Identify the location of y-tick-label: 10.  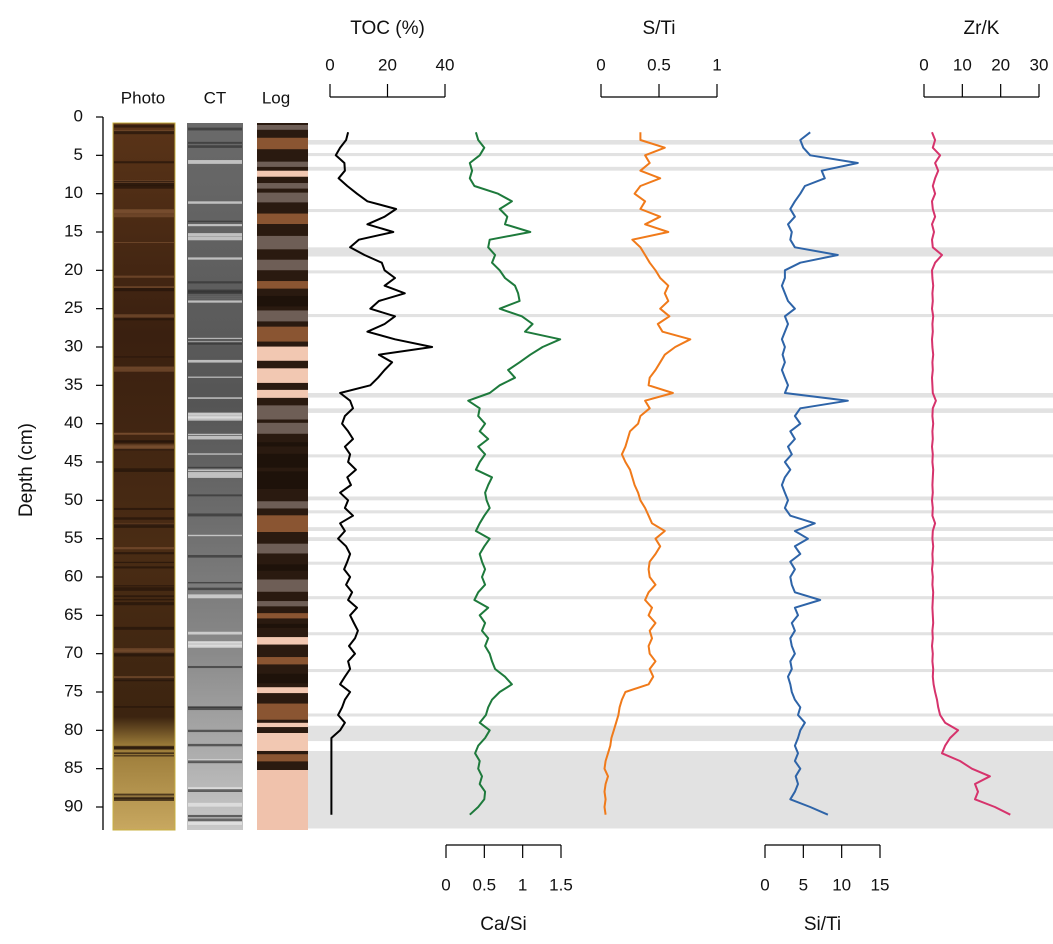
(73, 192).